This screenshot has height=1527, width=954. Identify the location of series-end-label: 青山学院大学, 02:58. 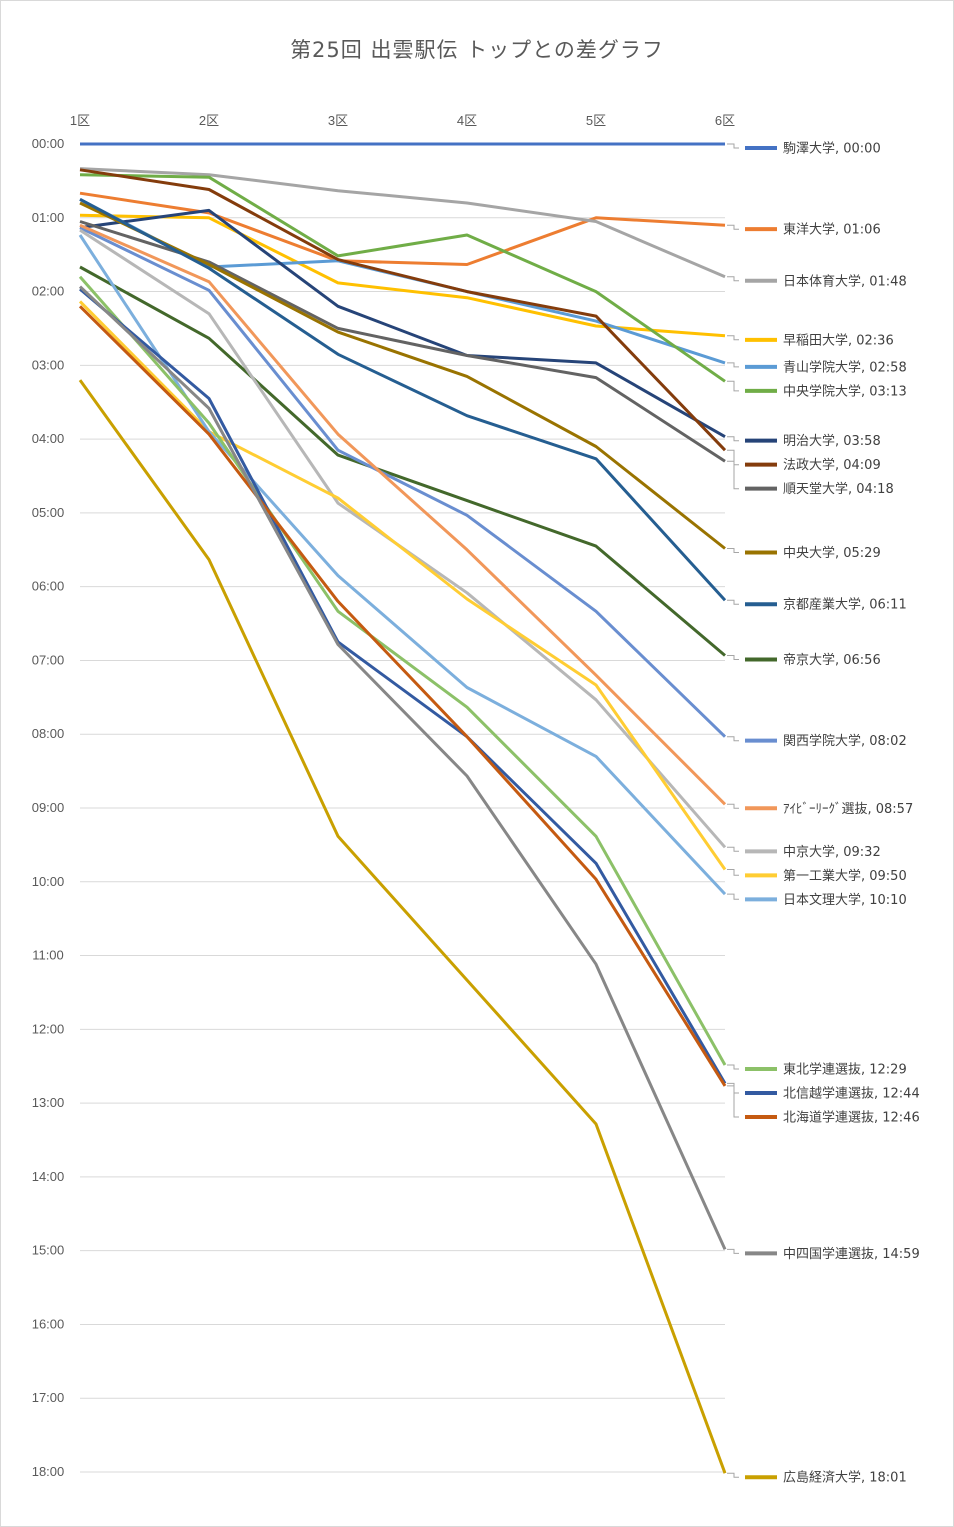
(845, 367).